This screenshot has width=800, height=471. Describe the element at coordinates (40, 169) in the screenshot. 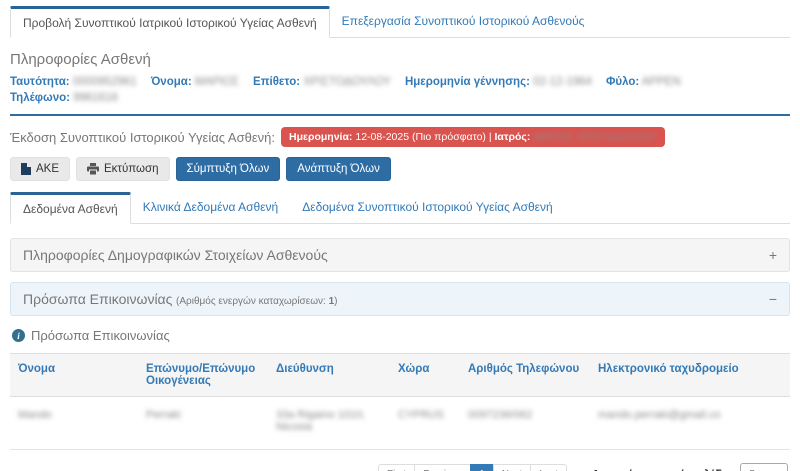

I see `ake-button: ΑΚΕ` at that location.